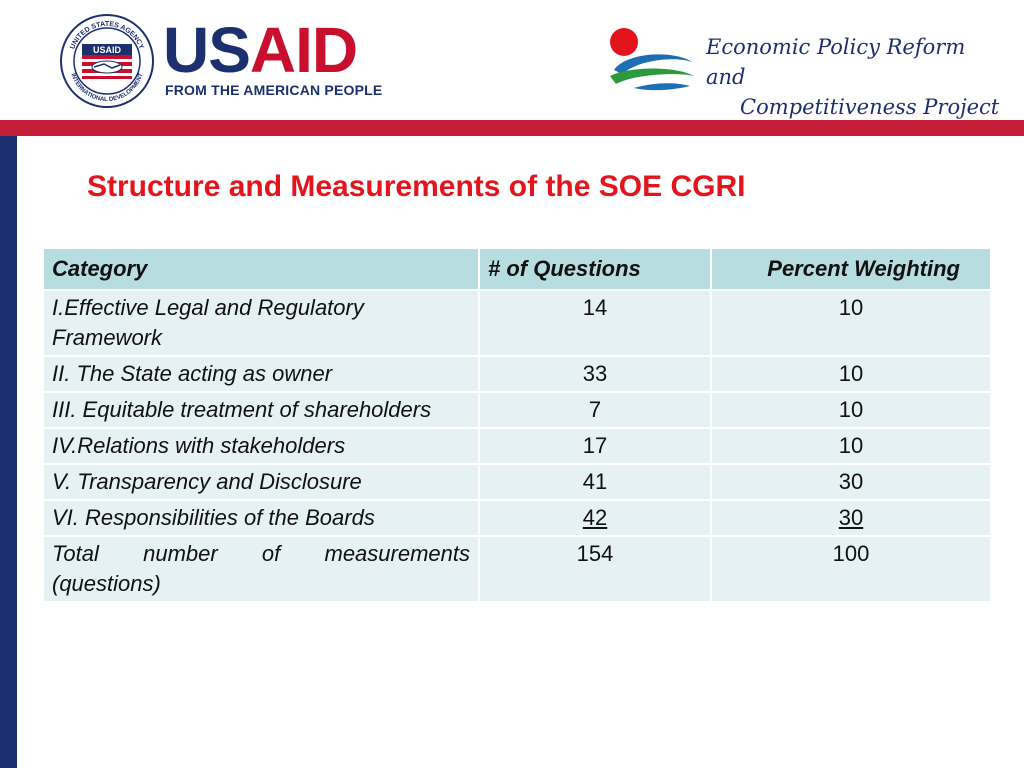 This screenshot has height=768, width=1024. I want to click on row-questions: 17, so click(595, 446).